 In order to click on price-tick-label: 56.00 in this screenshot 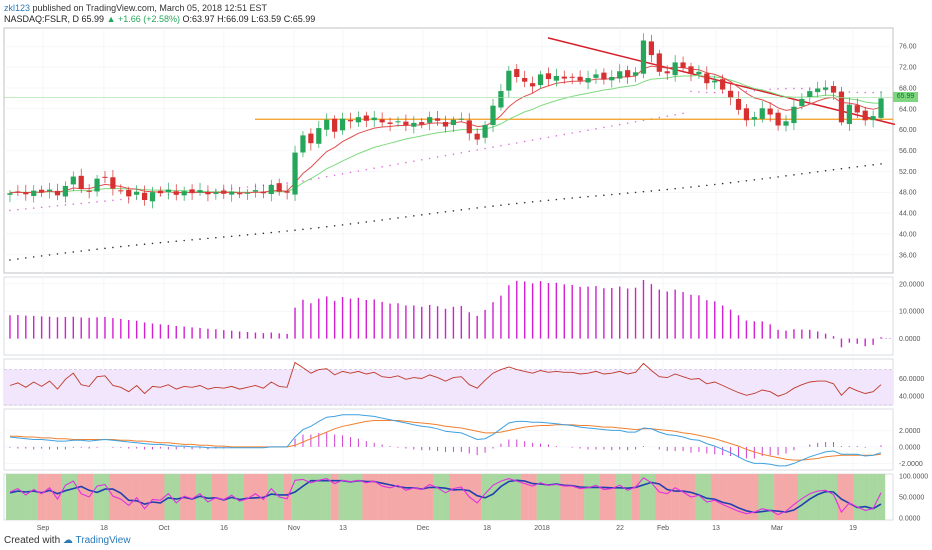, I will do `click(908, 151)`.